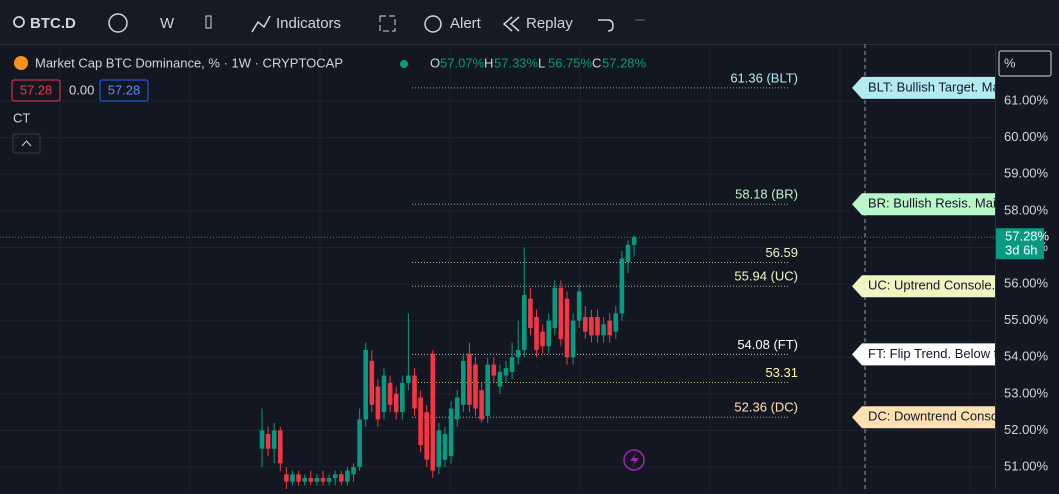  I want to click on level-label: 61.36 (BLT), so click(764, 77).